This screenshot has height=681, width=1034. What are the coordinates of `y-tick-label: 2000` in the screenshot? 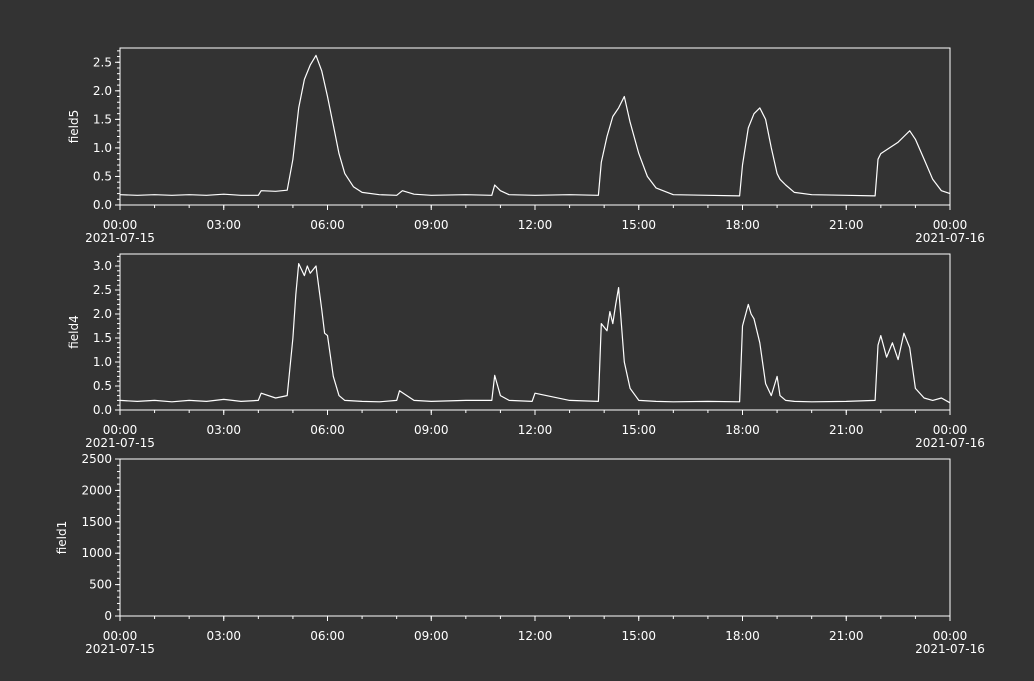 It's located at (96, 490).